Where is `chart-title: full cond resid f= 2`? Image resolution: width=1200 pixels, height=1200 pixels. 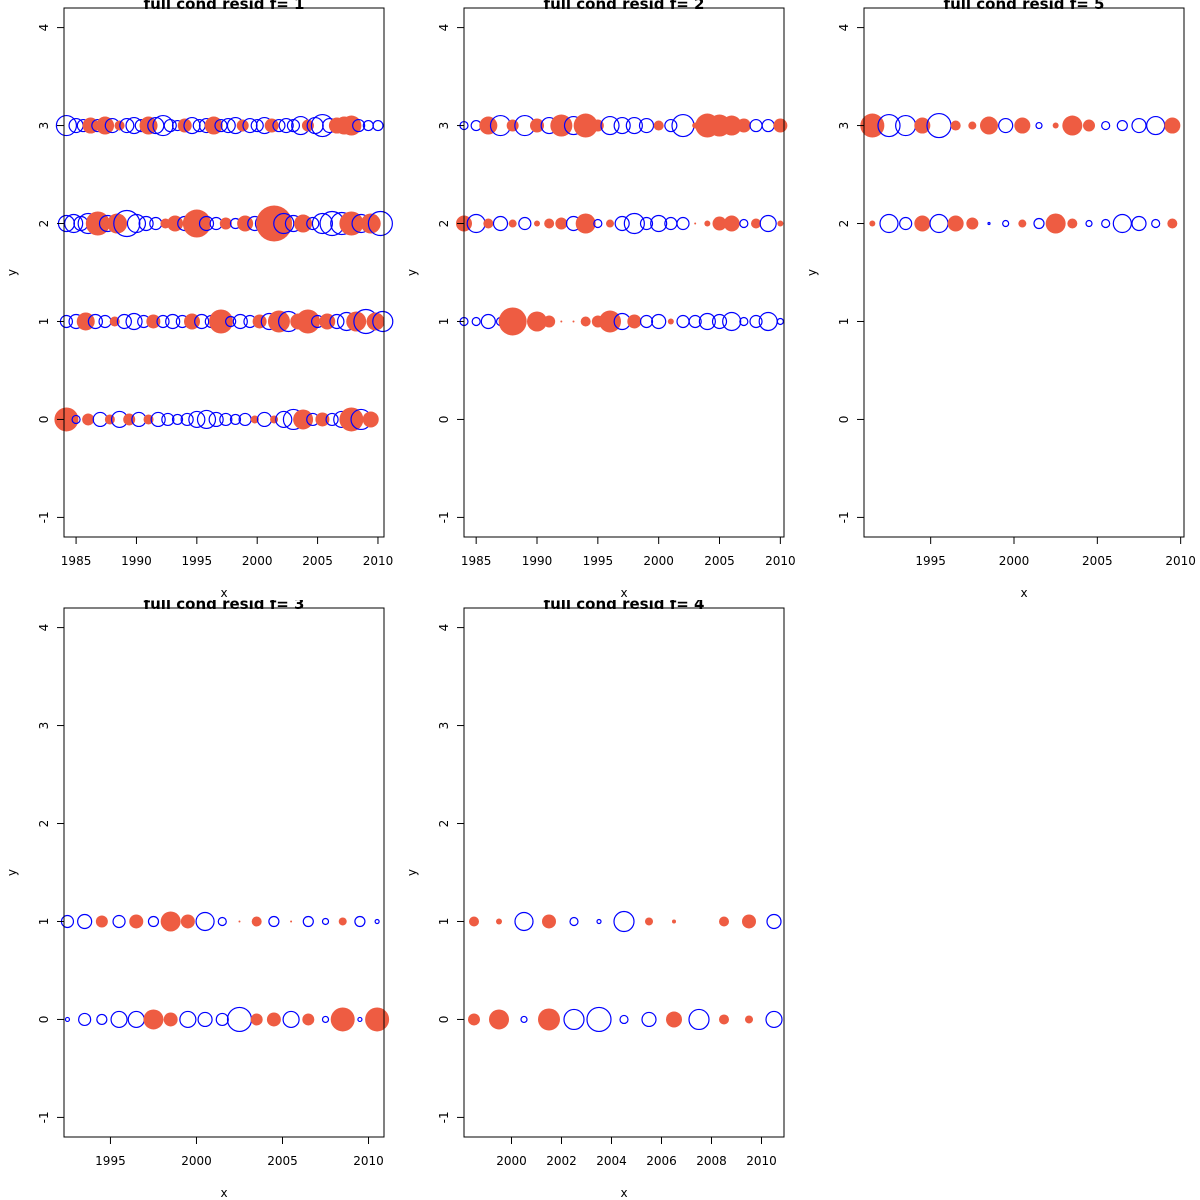 chart-title: full cond resid f= 2 is located at coordinates (624, 6).